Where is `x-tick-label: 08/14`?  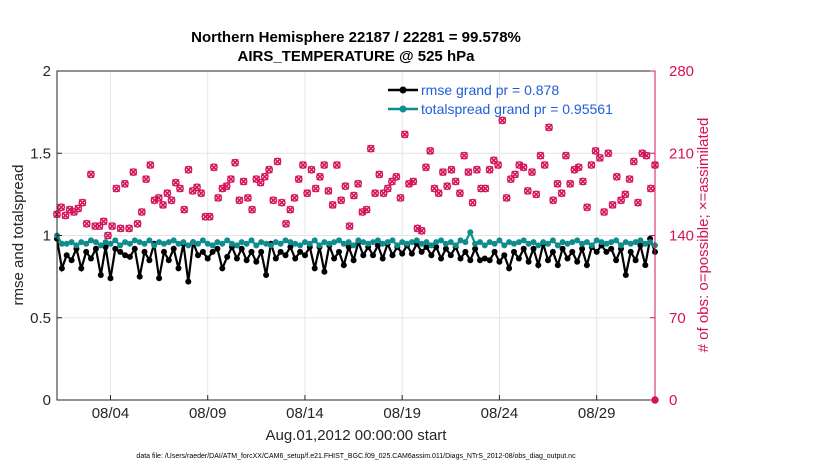
x-tick-label: 08/14 is located at coordinates (305, 413).